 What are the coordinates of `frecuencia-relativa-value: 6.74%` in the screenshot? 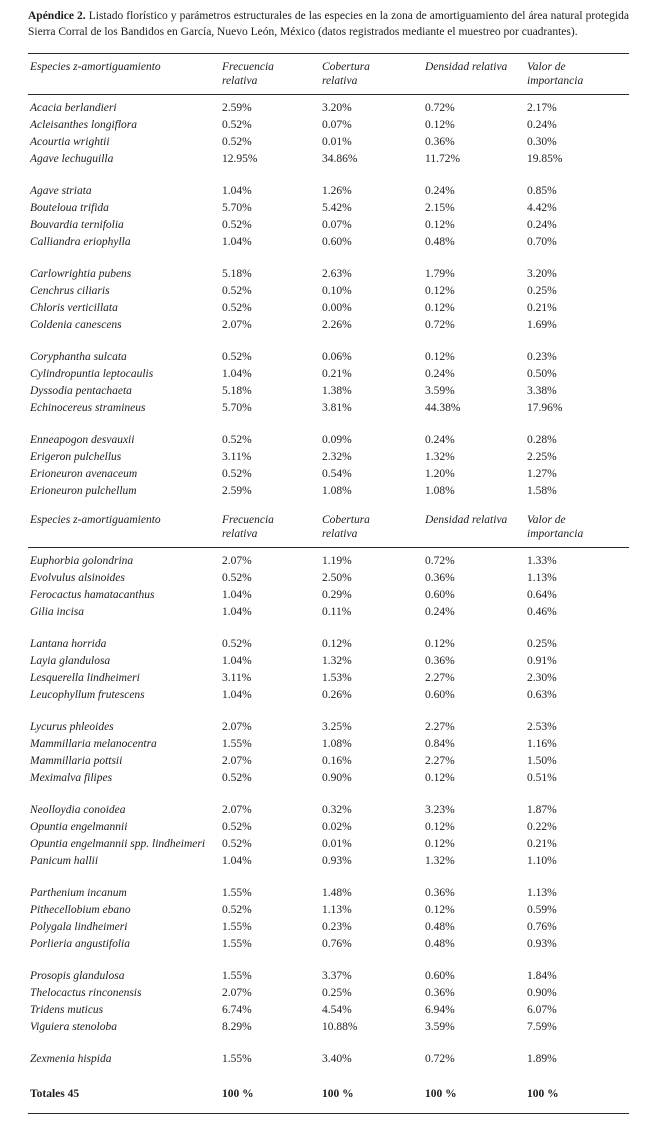 It's located at (237, 1010).